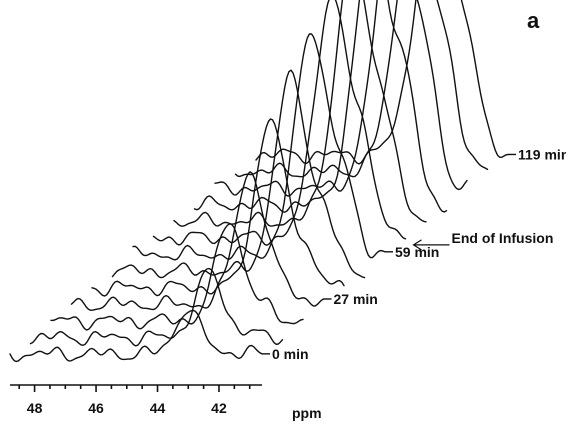  Describe the element at coordinates (431, 245) in the screenshot. I see `annotation-arrow` at that location.